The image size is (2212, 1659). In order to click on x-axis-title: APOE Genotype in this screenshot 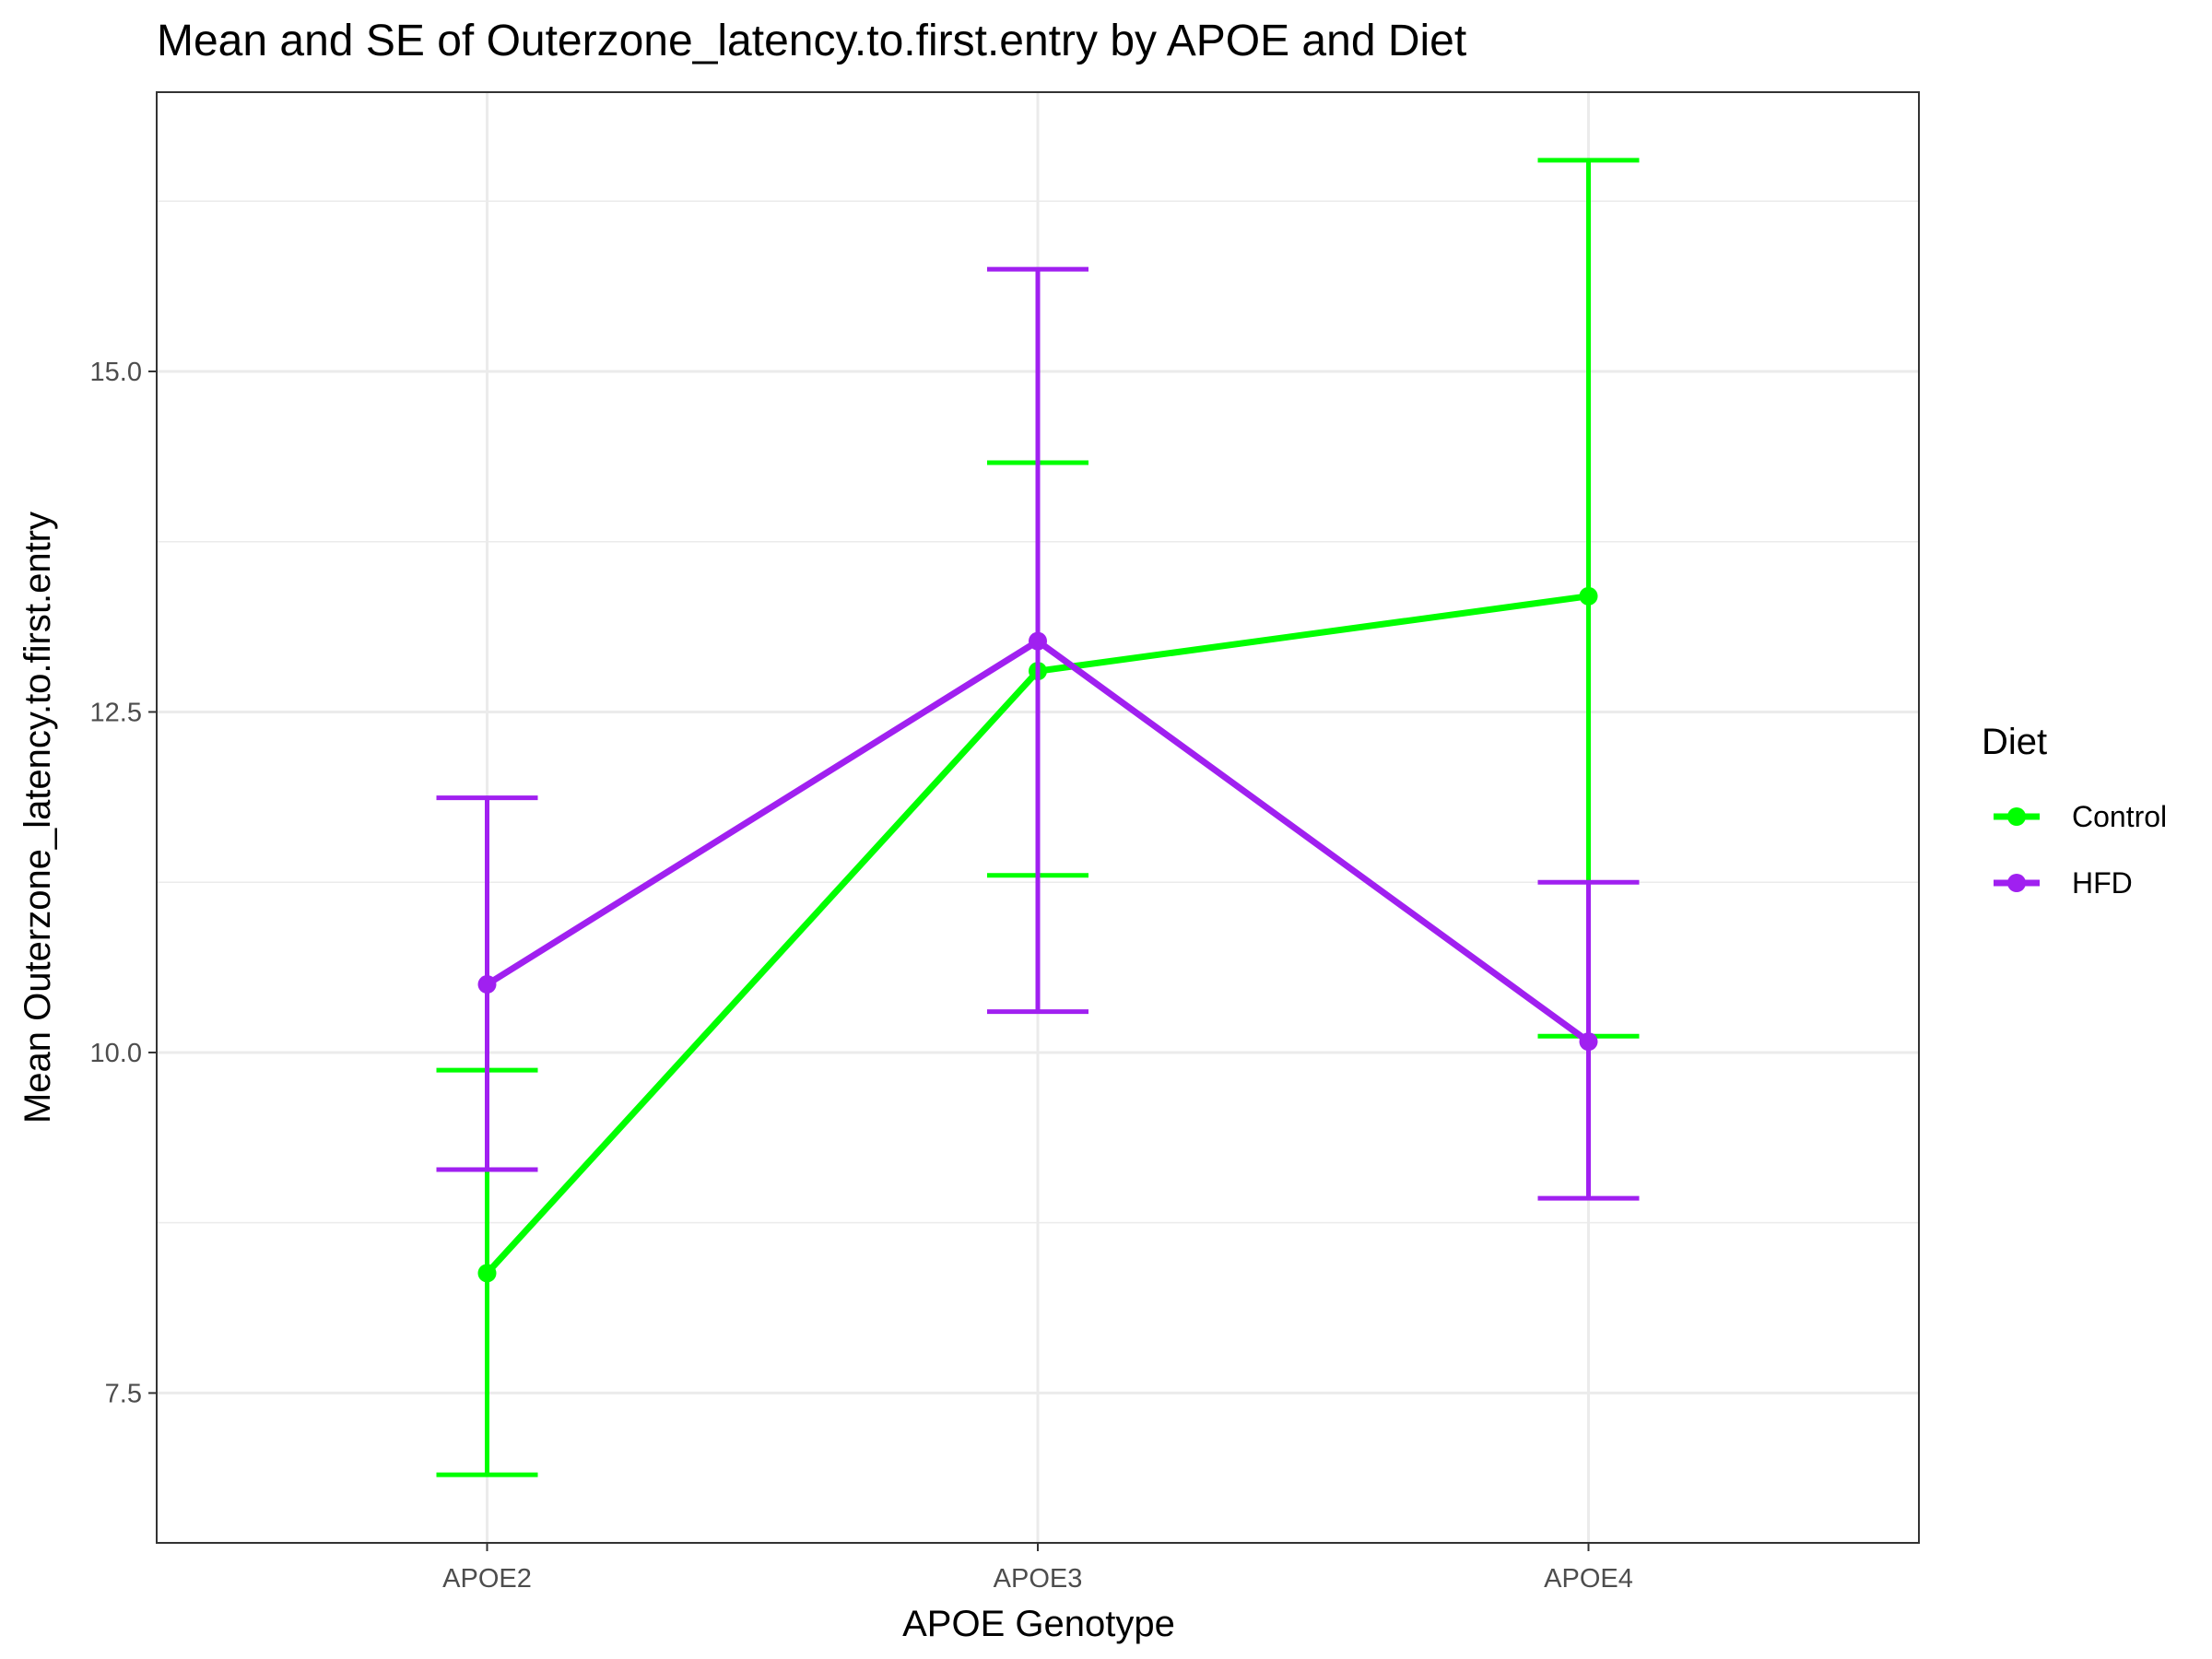, I will do `click(1038, 1624)`.